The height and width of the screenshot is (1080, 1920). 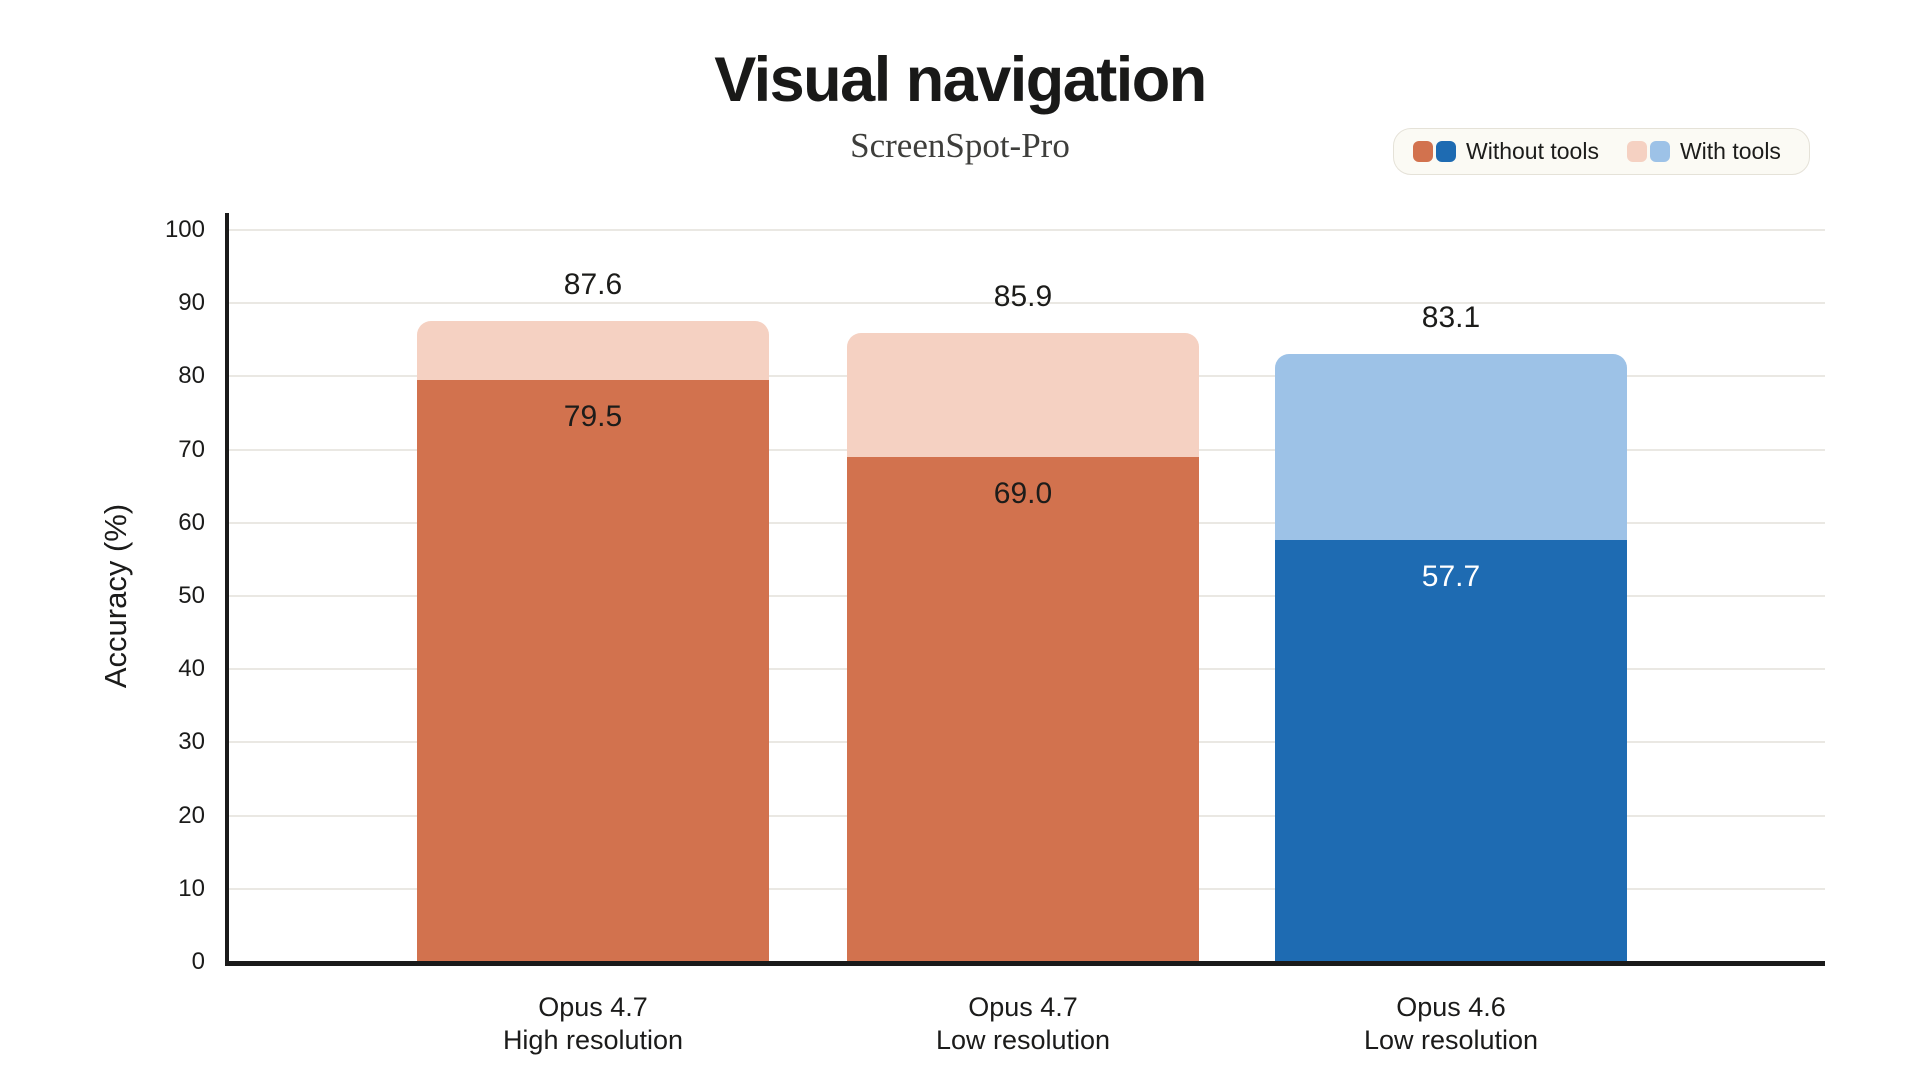 I want to click on bar-value-label: 69.0, so click(x=1023, y=493).